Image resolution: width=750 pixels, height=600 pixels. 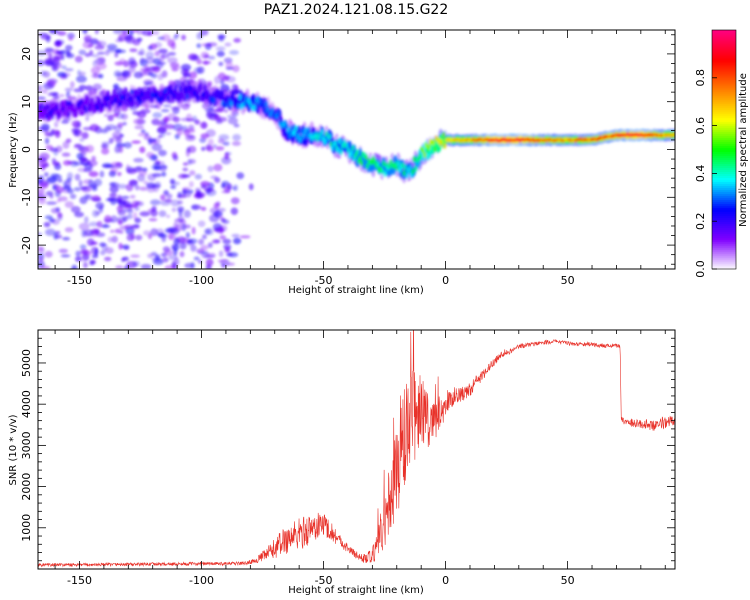 I want to click on snr-y-axis-label: SNR (10 * v/v), so click(x=13, y=449).